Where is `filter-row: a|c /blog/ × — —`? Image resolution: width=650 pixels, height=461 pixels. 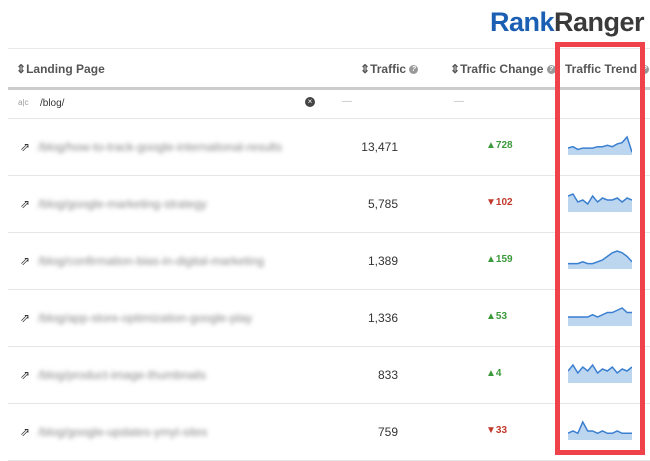 filter-row: a|c /blog/ × — — is located at coordinates (329, 104).